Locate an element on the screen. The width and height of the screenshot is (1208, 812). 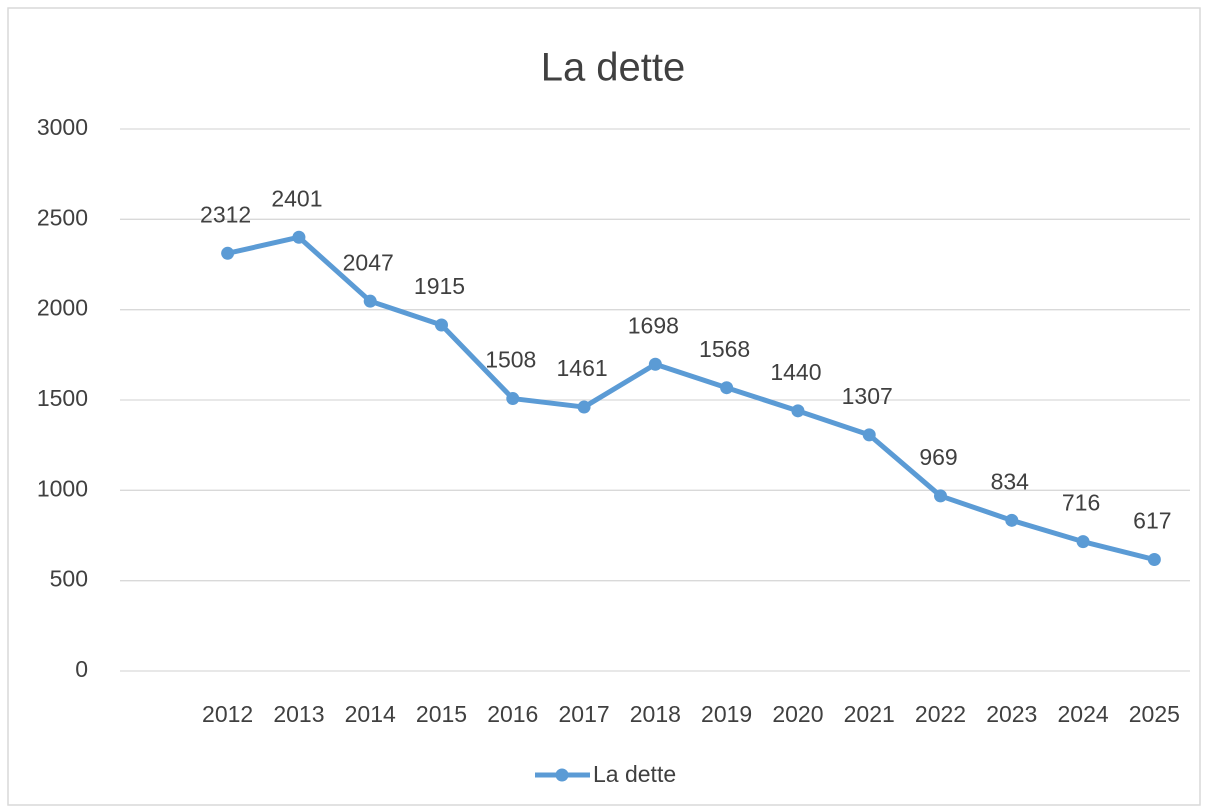
x-tick-label: 2020 is located at coordinates (797, 714).